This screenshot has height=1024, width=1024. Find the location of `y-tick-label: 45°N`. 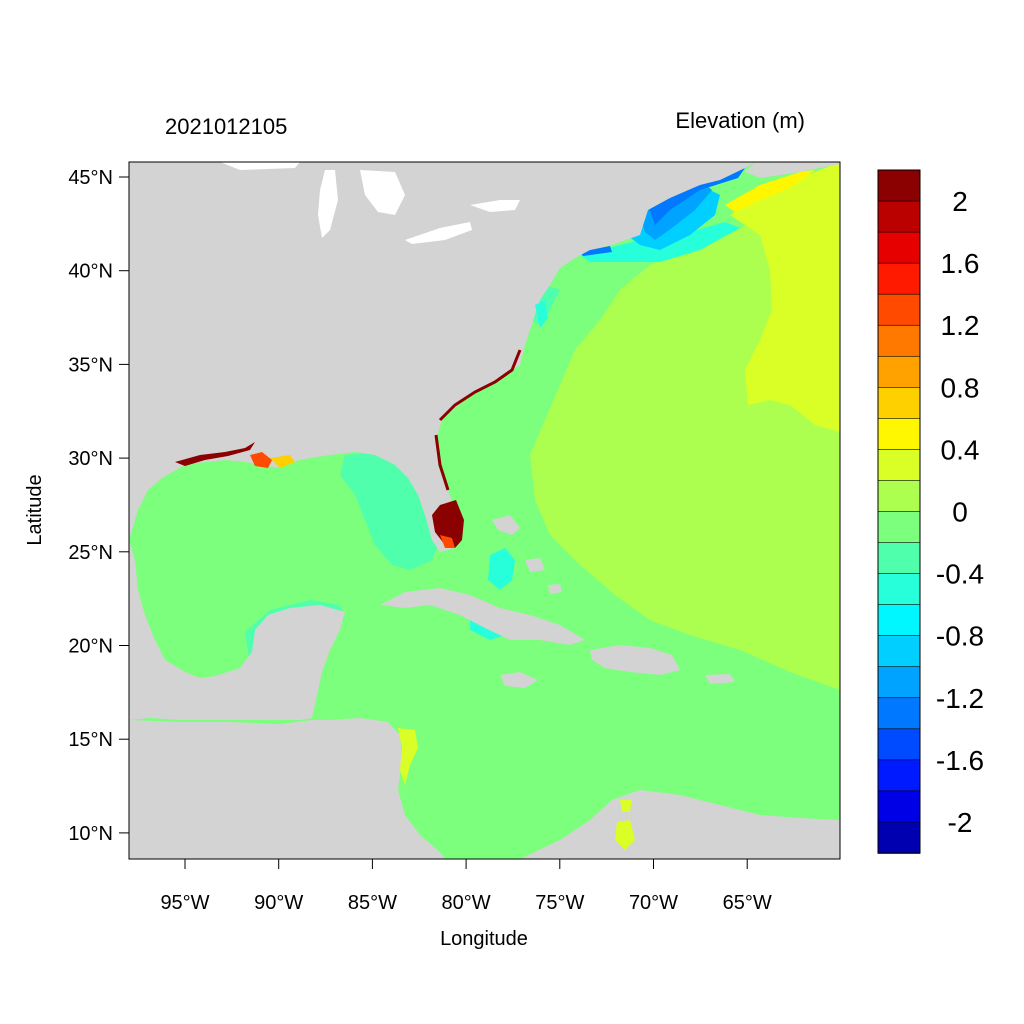

y-tick-label: 45°N is located at coordinates (90, 178).